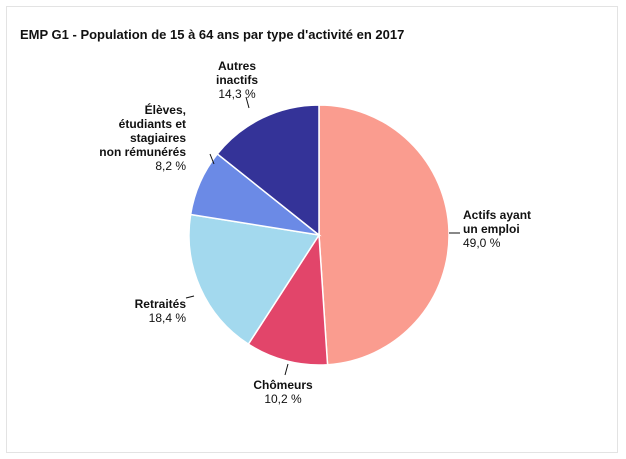  I want to click on slice-label-name: étudiants et, so click(152, 124).